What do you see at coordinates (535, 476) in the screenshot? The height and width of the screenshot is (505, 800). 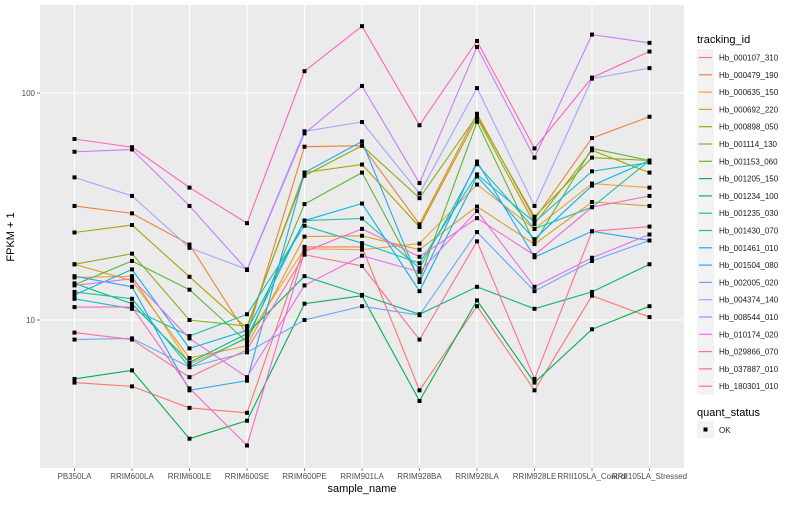 I see `x-tick-label: RRIM928LE` at bounding box center [535, 476].